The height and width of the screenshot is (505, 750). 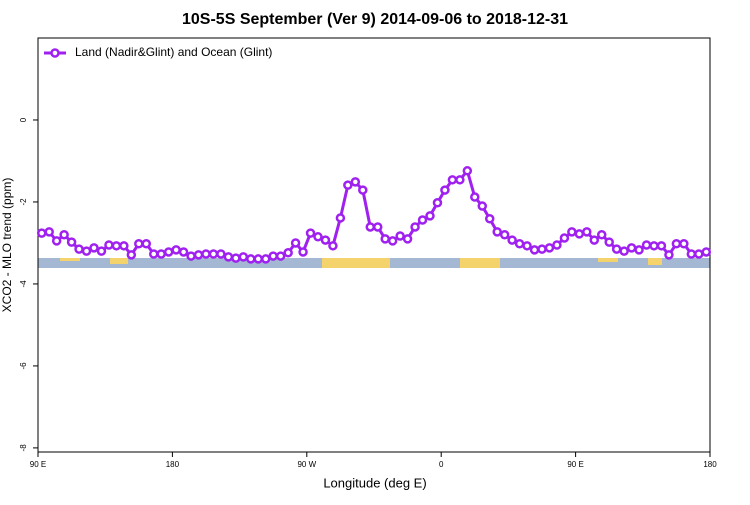 What do you see at coordinates (23, 202) in the screenshot?
I see `y-tick-label: -2` at bounding box center [23, 202].